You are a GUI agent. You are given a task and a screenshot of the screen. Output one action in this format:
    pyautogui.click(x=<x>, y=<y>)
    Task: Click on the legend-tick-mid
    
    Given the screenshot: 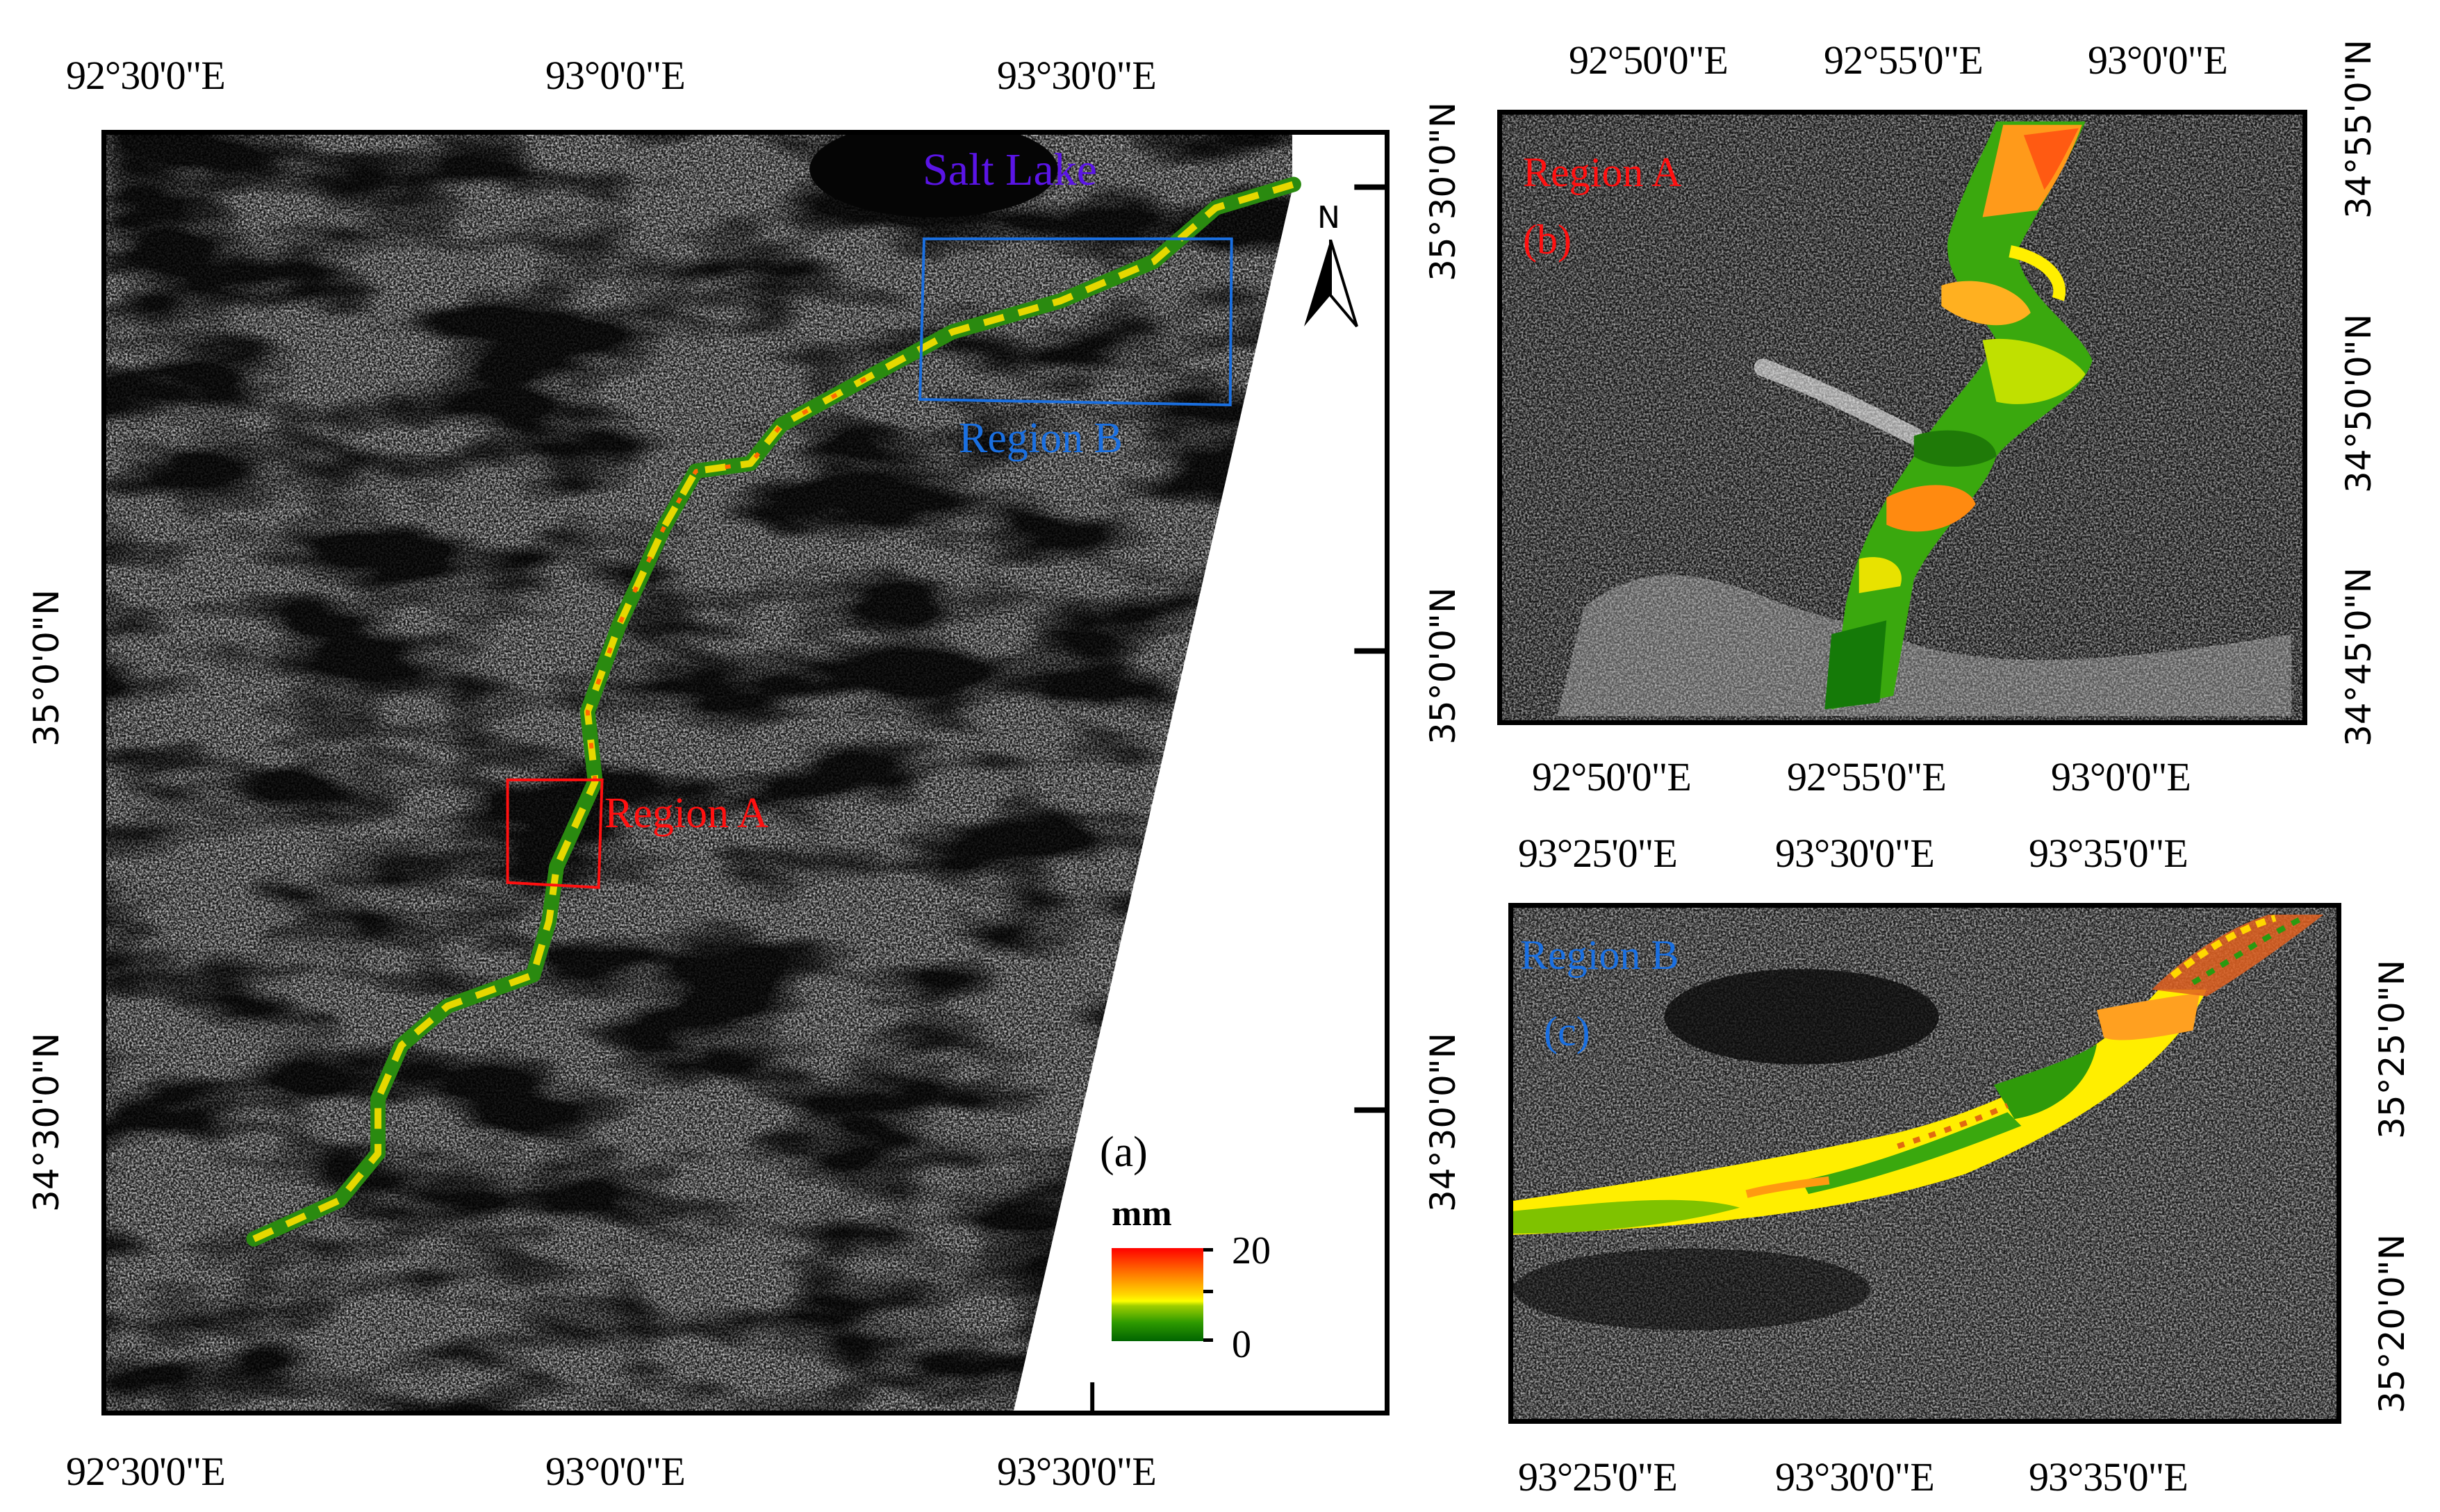 What is the action you would take?
    pyautogui.click(x=1208, y=1292)
    